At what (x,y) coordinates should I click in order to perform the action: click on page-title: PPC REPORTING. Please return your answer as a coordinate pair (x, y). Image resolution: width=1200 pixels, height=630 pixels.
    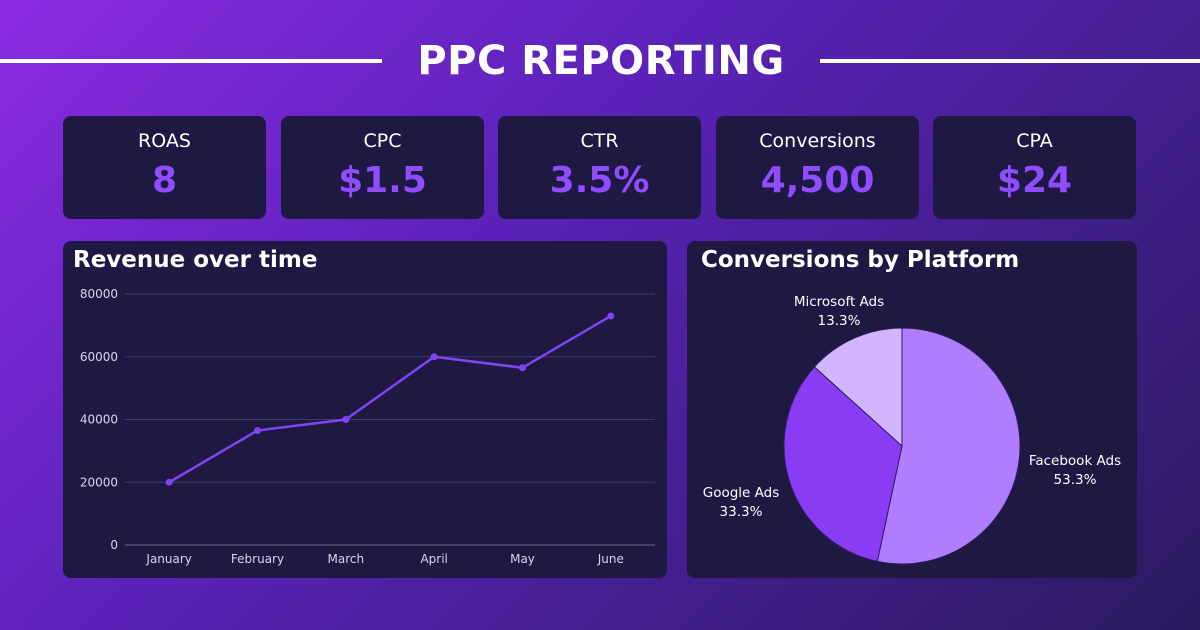
    Looking at the image, I should click on (601, 61).